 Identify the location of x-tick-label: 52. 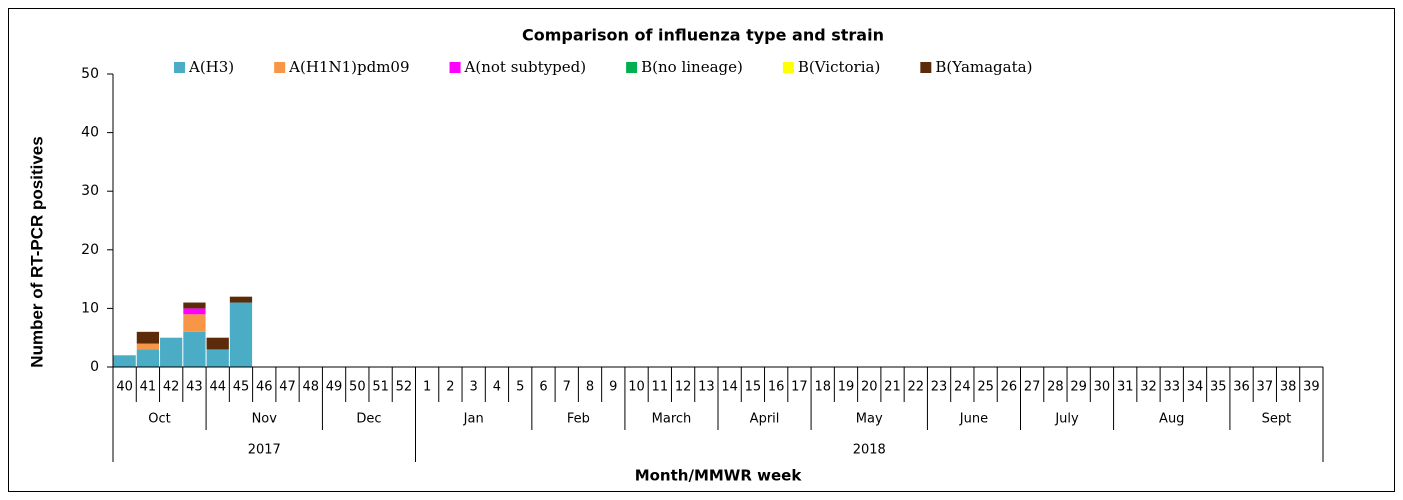
(404, 387).